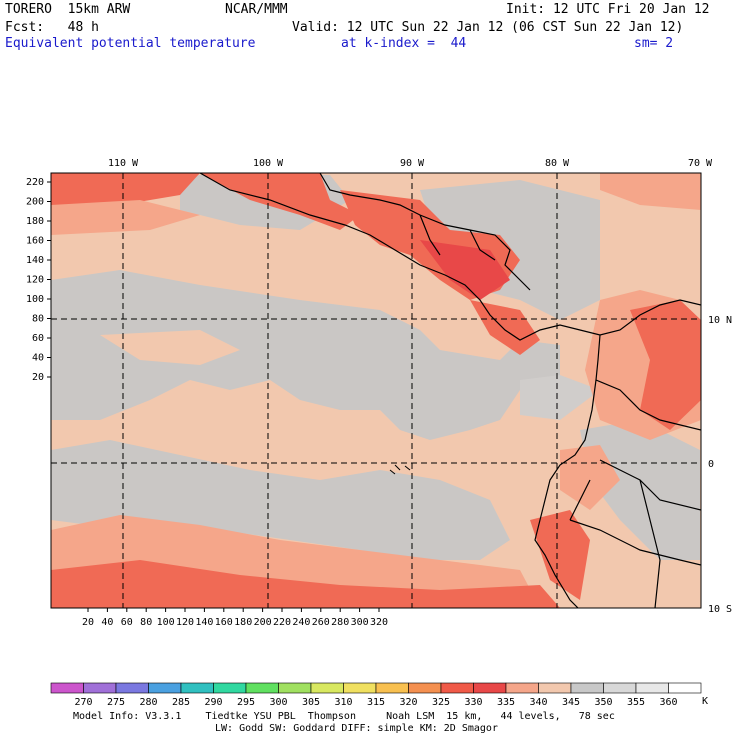 The image size is (740, 740). What do you see at coordinates (321, 622) in the screenshot?
I see `x-tick-label: 260` at bounding box center [321, 622].